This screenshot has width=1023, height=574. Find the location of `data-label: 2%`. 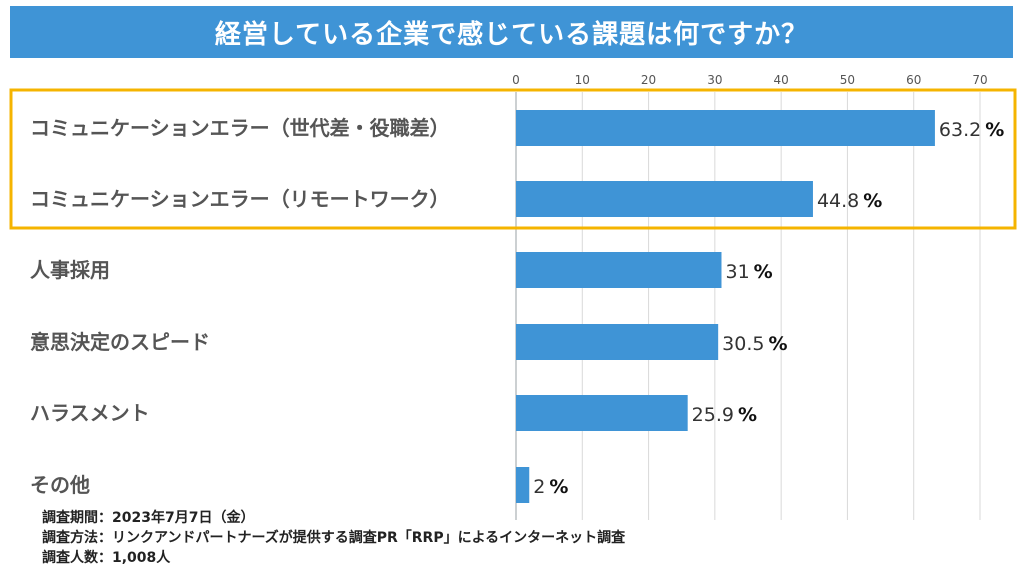

data-label: 2% is located at coordinates (550, 487).